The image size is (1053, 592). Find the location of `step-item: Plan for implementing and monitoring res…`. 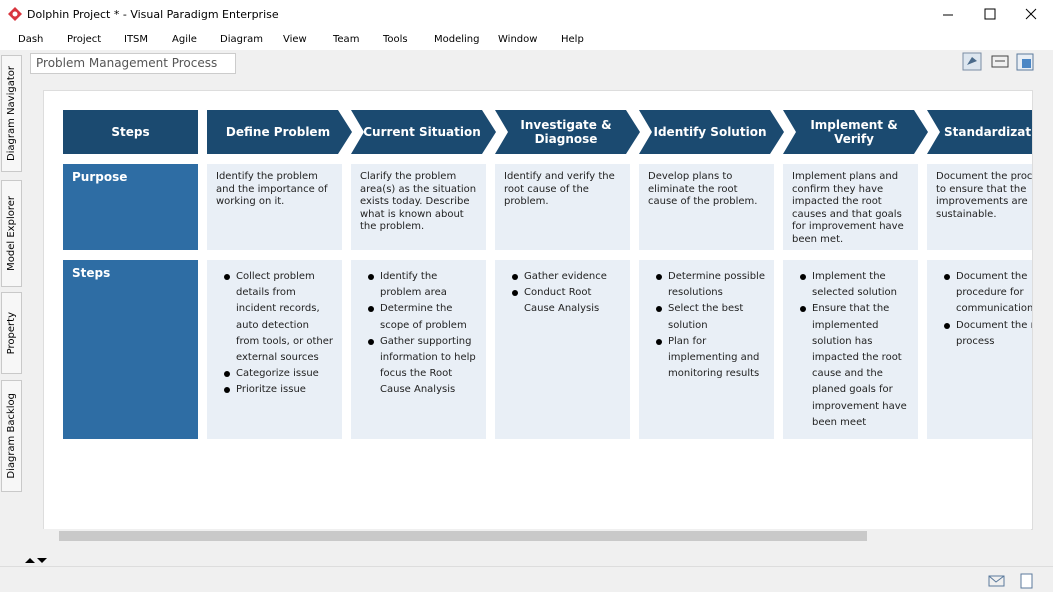

step-item: Plan for implementing and monitoring res… is located at coordinates (710, 358).